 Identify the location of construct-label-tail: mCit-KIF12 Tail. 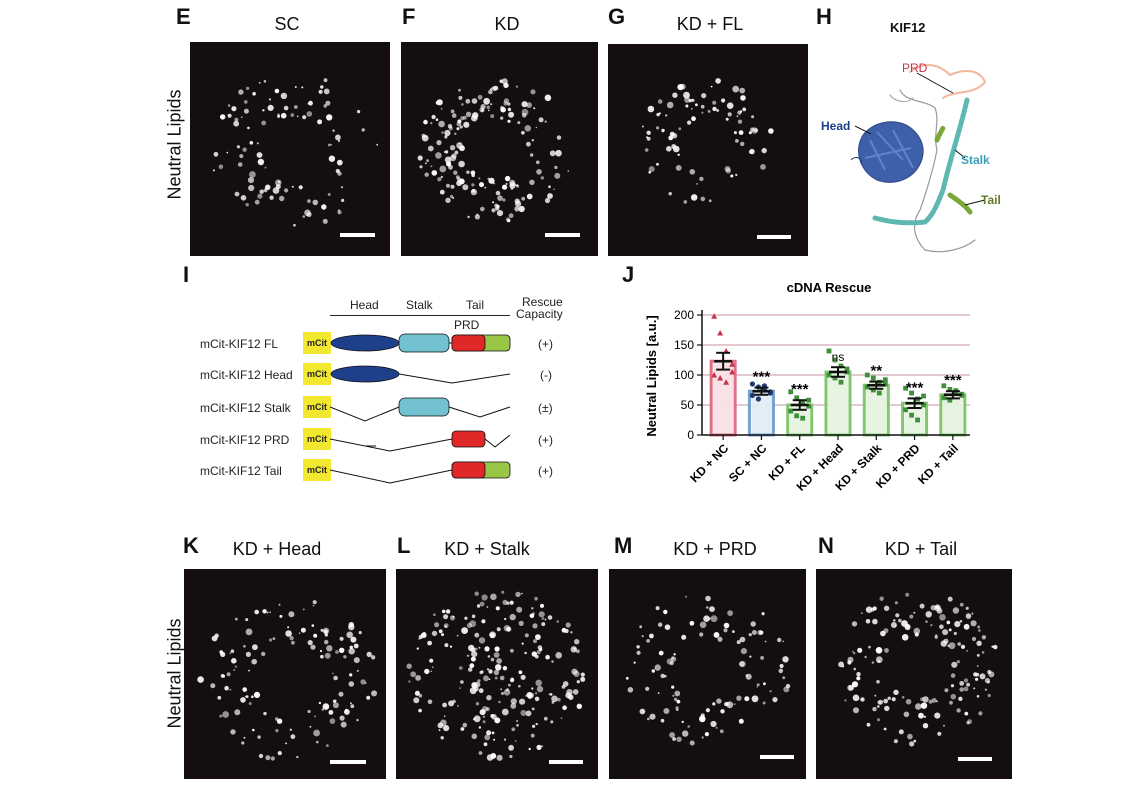
(241, 471).